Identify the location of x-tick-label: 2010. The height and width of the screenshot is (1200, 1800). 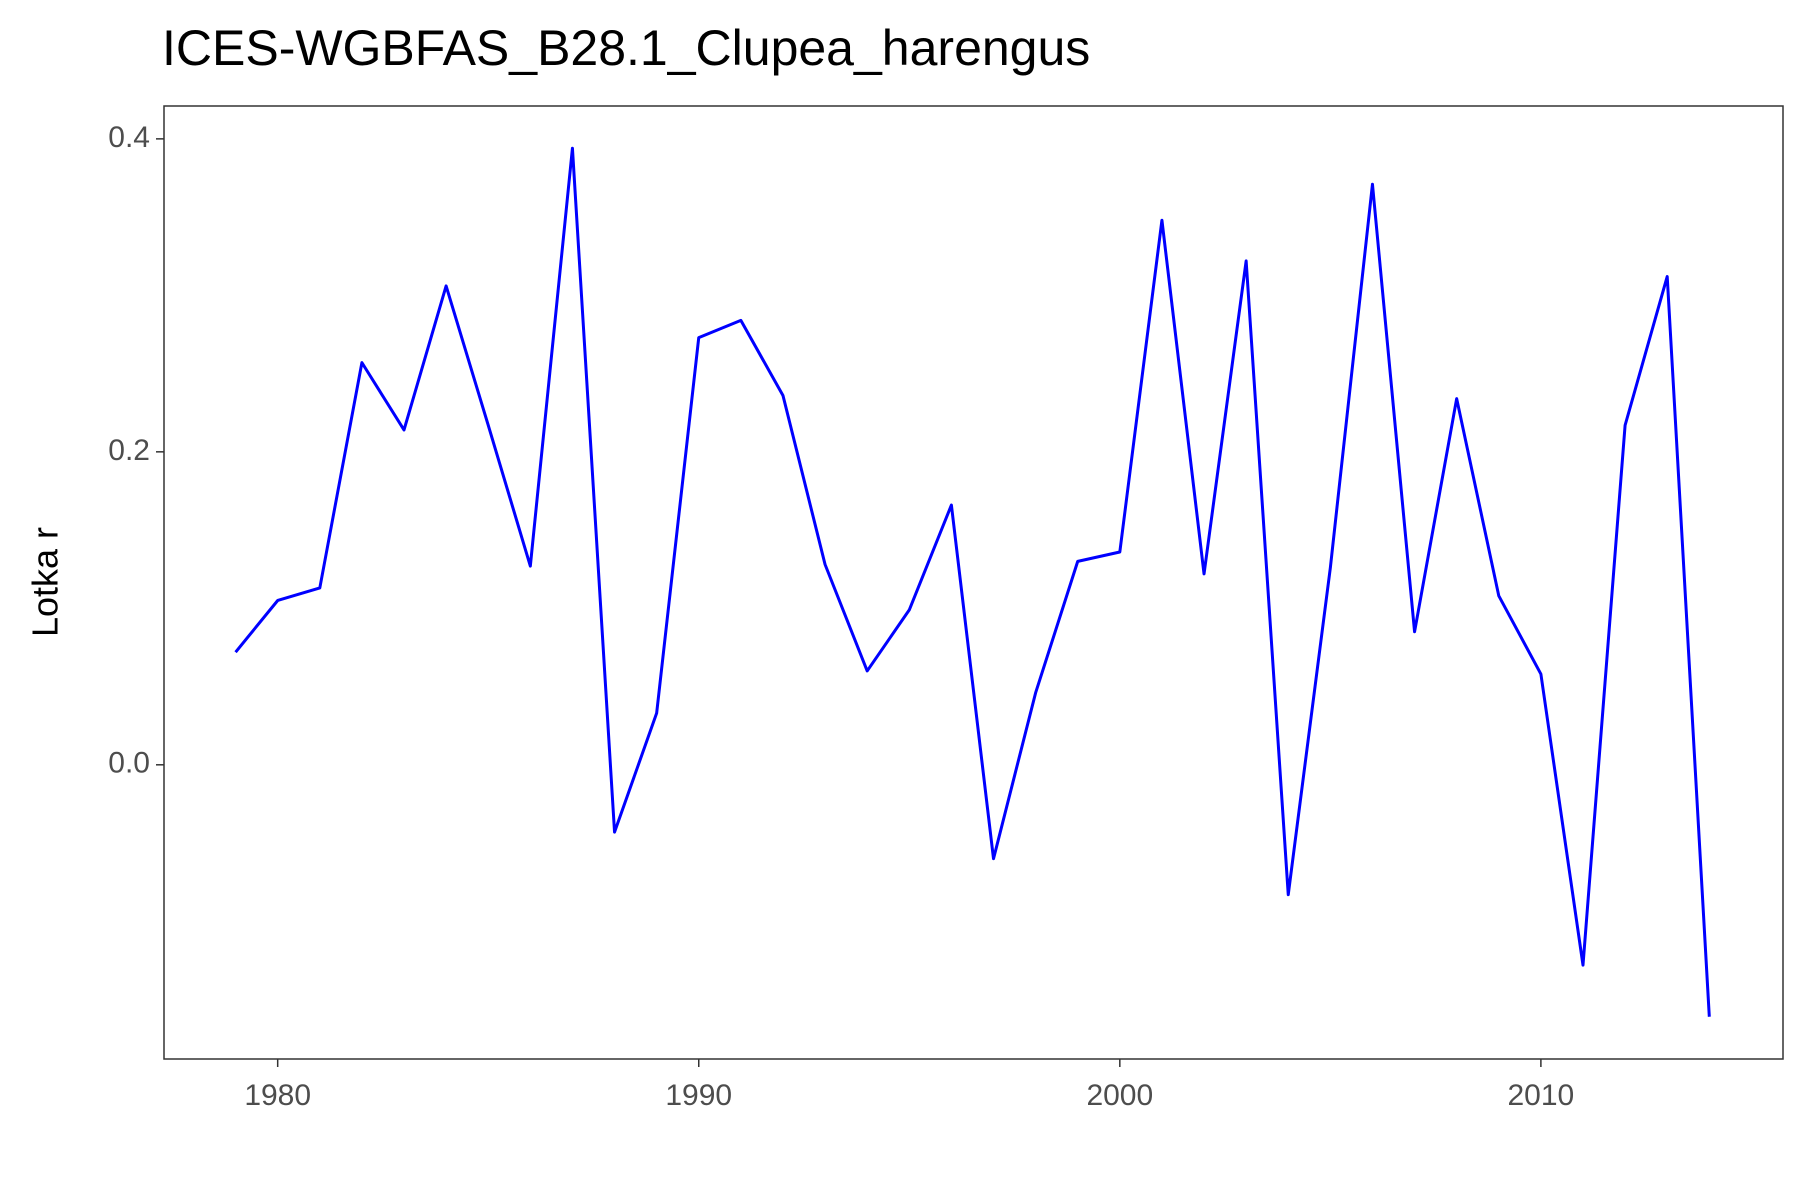
(1541, 1095).